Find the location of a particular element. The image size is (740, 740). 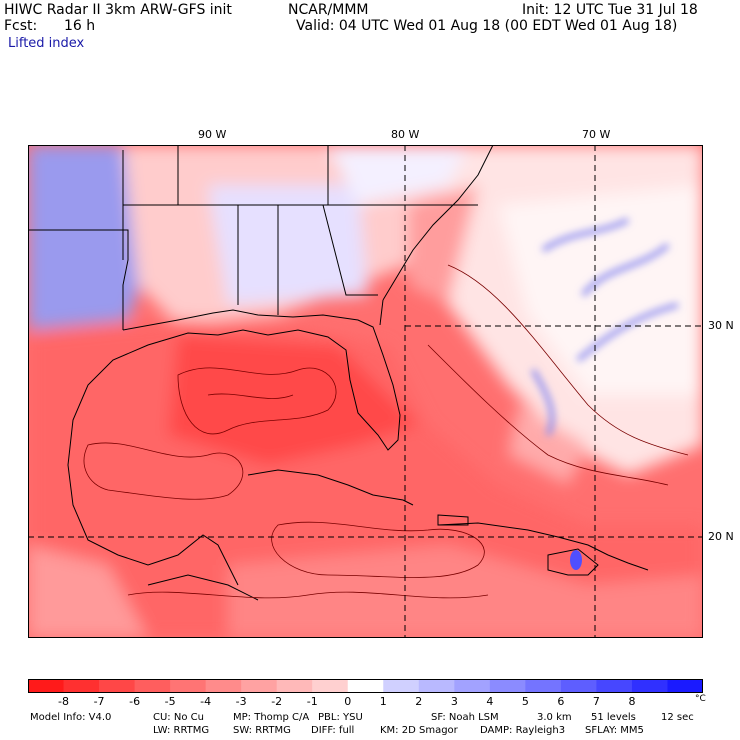

colorbar-frame is located at coordinates (365, 686).